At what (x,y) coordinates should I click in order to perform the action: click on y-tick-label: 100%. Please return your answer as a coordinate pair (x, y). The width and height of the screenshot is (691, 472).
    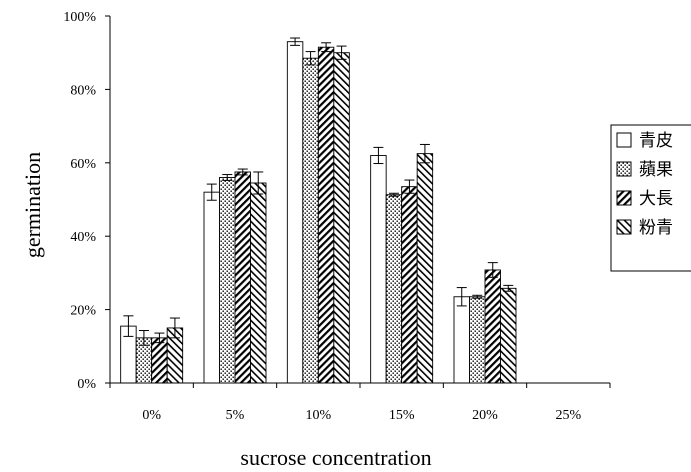
    Looking at the image, I should click on (79, 17).